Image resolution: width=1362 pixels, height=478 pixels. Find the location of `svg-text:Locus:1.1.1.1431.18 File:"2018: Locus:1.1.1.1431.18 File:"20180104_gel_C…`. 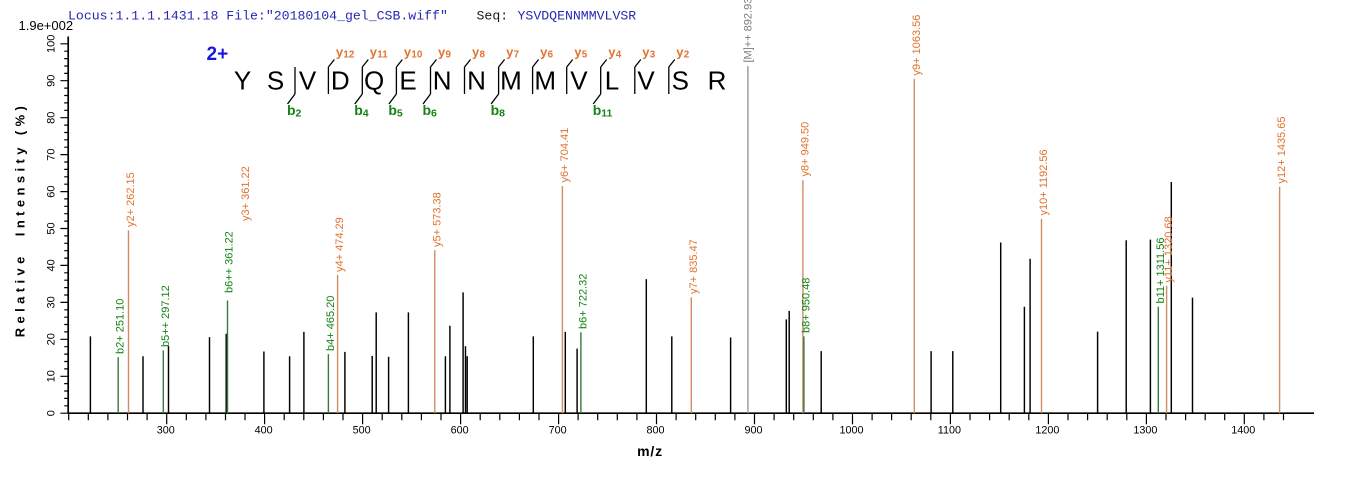

svg-text:Locus:1.1.1.1431.18 File:"2018: Locus:1.1.1.1431.18 File:"20180104_gel_C… is located at coordinates (258, 16).